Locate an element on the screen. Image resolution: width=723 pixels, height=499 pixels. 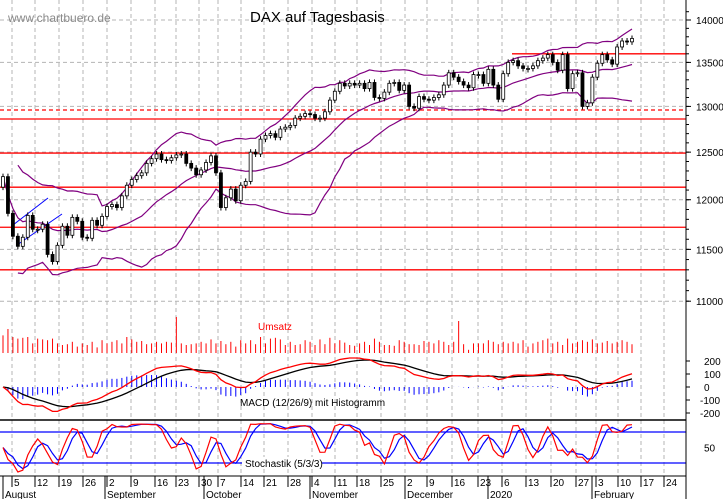
date-label: 12 is located at coordinates (43, 483).